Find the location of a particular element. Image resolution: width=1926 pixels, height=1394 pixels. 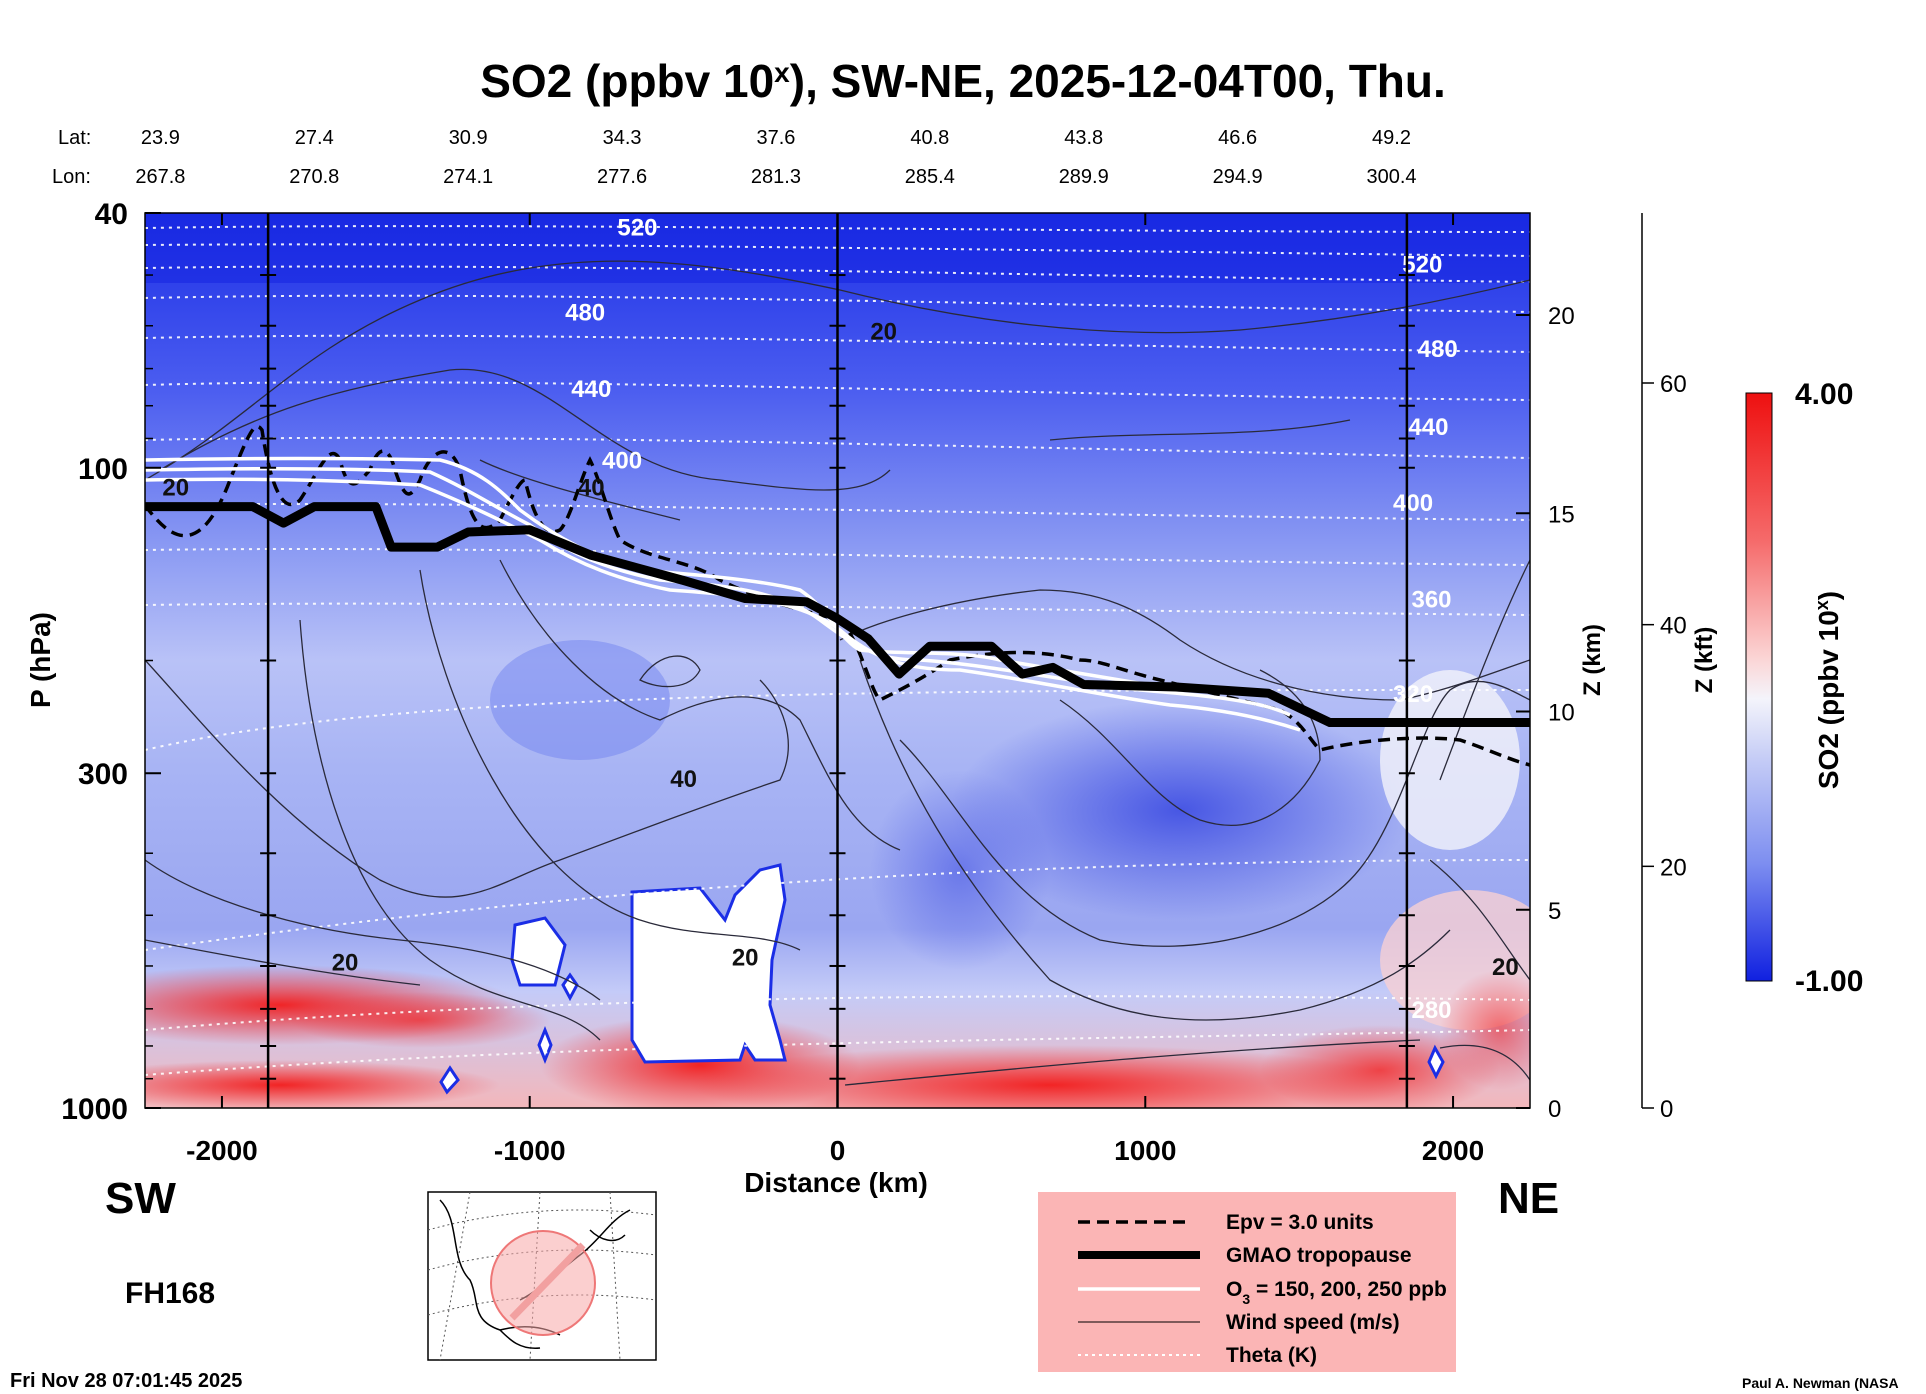

credit: Paul A. Newman (NASA is located at coordinates (1820, 1383).